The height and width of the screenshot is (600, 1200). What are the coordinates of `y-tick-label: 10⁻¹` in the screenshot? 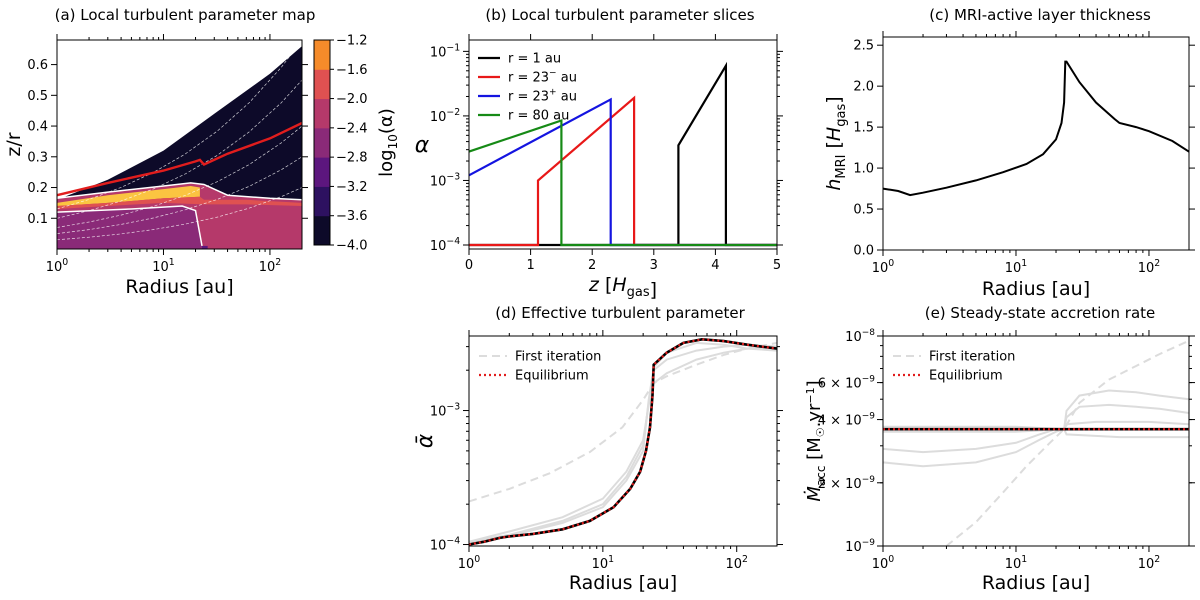 It's located at (445, 51).